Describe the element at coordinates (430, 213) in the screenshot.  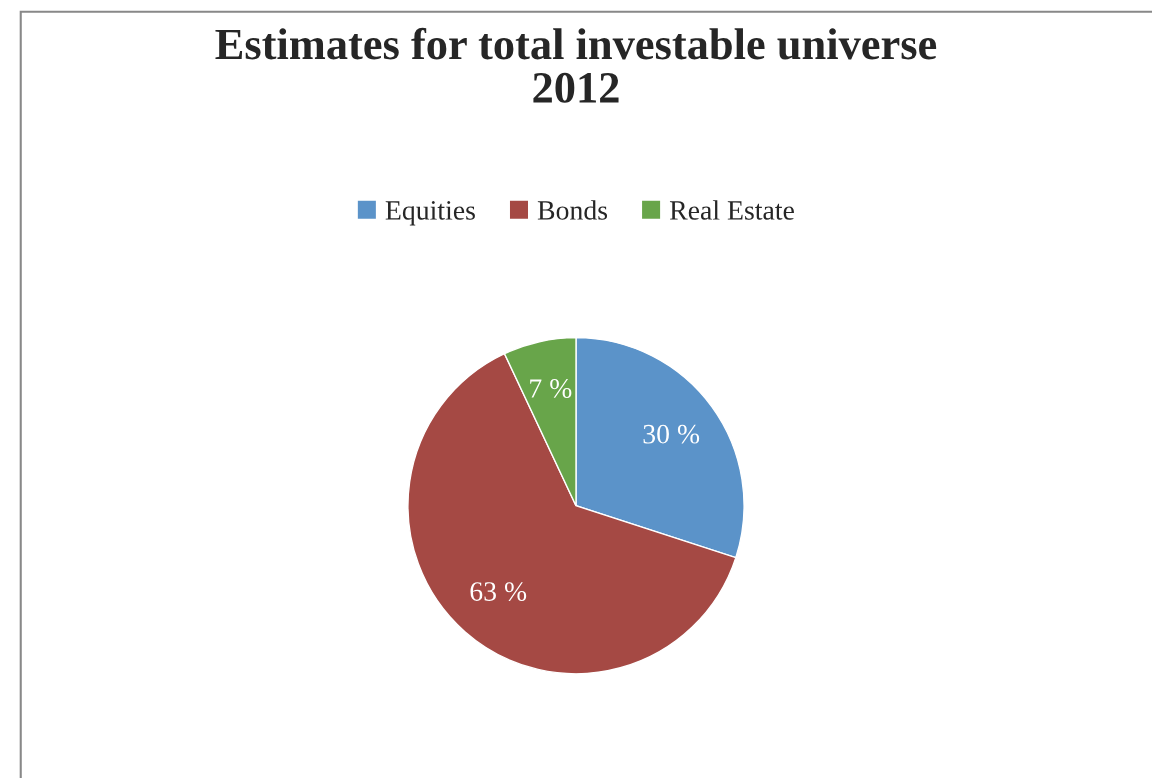
I see `legend-label: Equities` at that location.